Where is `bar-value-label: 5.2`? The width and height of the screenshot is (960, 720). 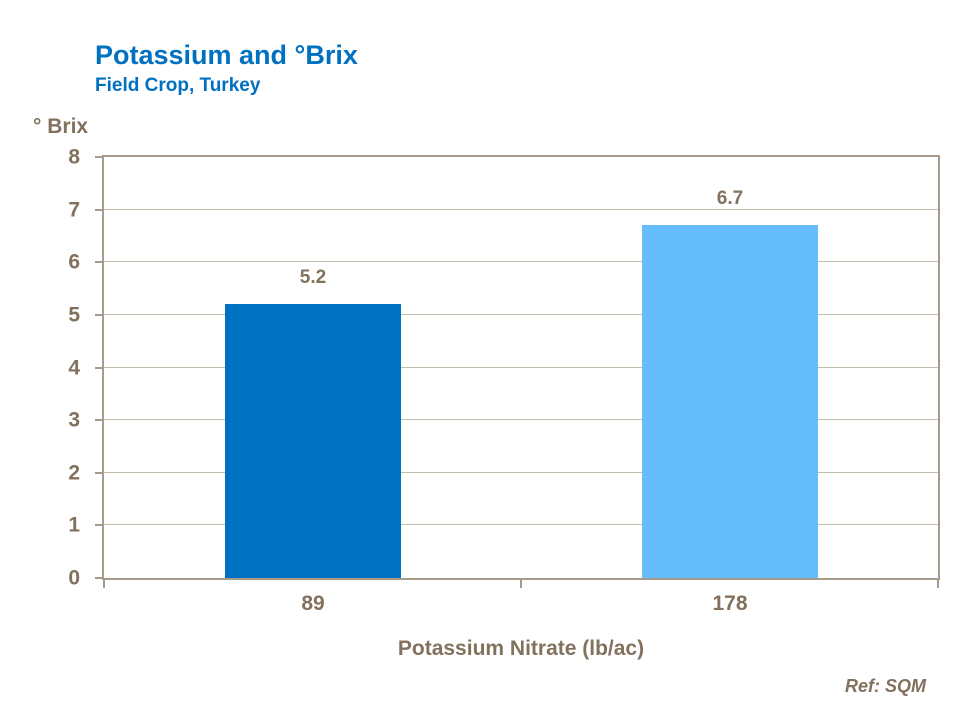
bar-value-label: 5.2 is located at coordinates (313, 277).